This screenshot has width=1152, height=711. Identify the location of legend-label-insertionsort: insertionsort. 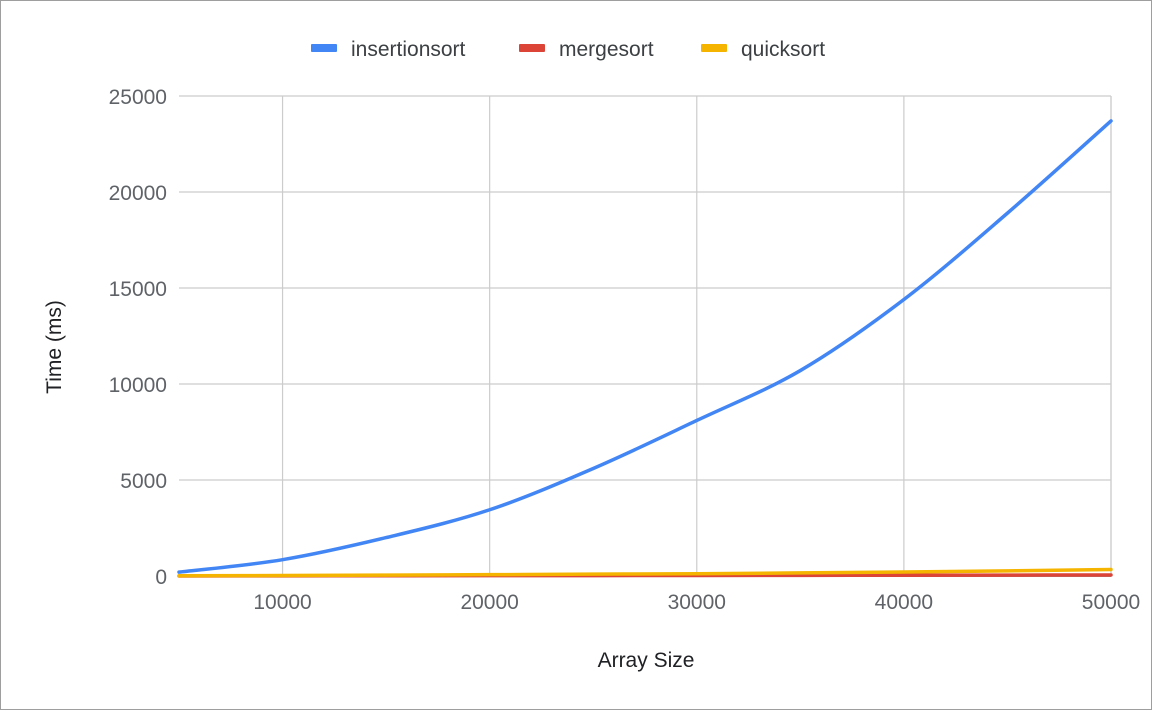
(408, 49).